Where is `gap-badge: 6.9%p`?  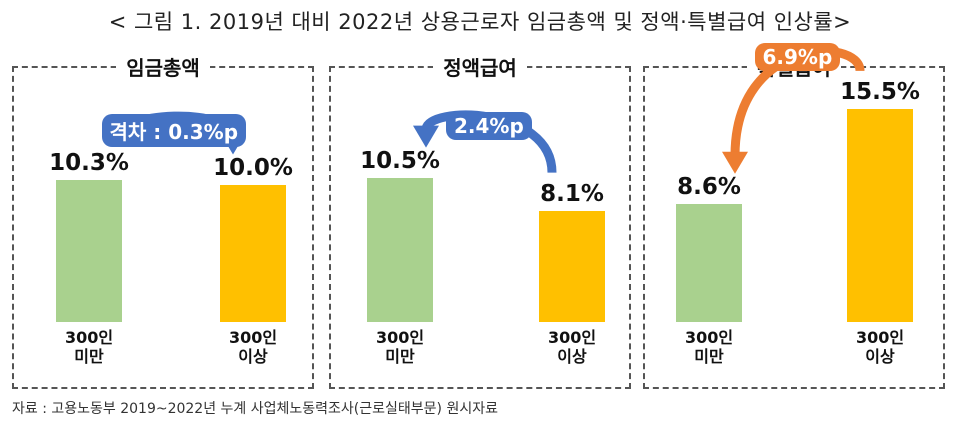
gap-badge: 6.9%p is located at coordinates (797, 56).